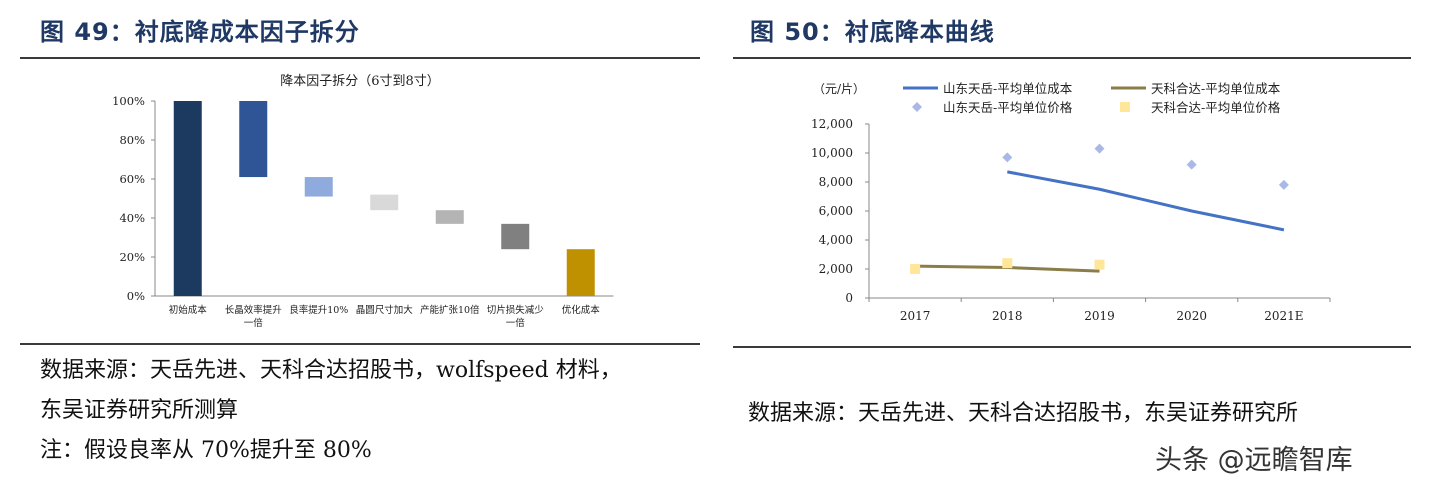 The image size is (1433, 488). What do you see at coordinates (836, 211) in the screenshot?
I see `y-tick-label: 6,000` at bounding box center [836, 211].